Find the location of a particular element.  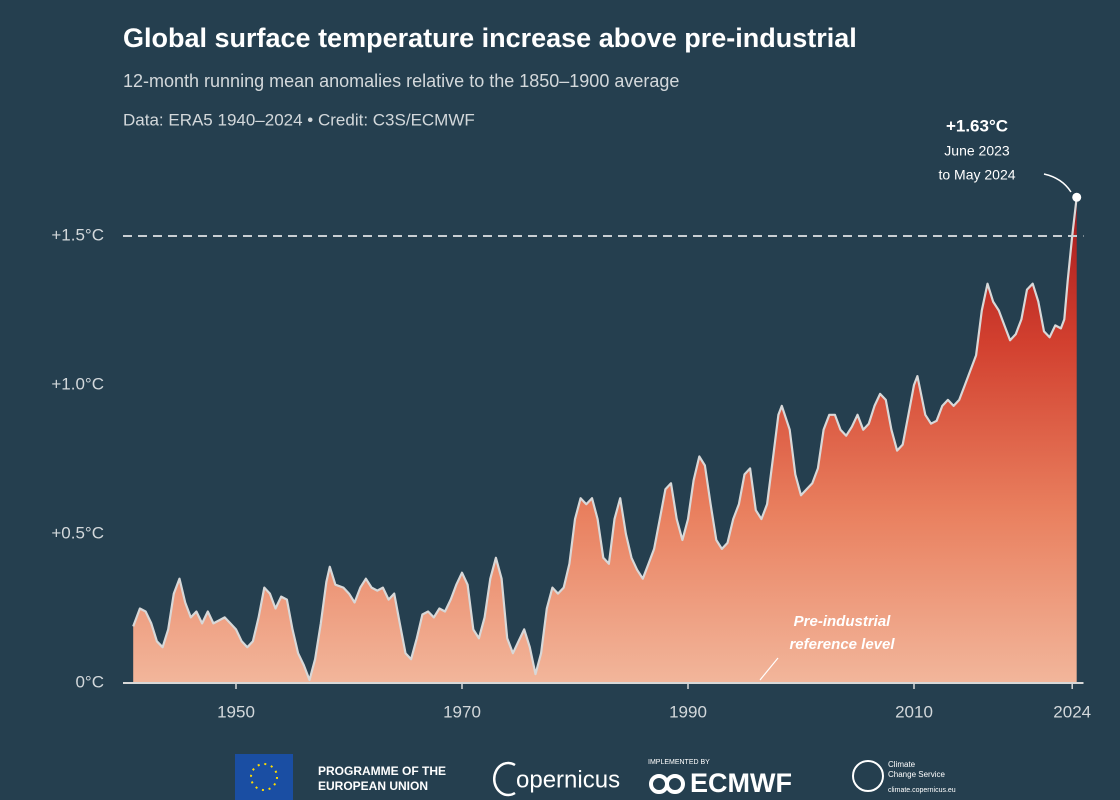

x-tick-label: 2024 is located at coordinates (1072, 711).